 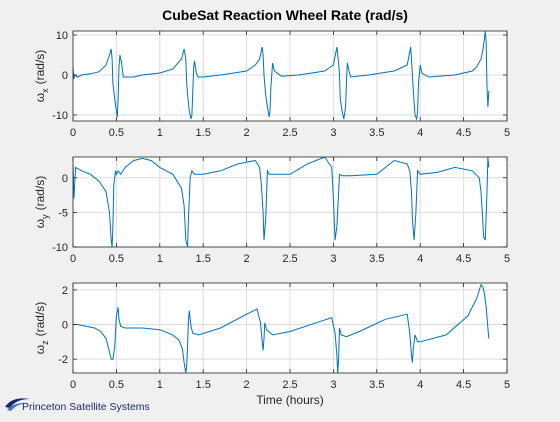 What do you see at coordinates (45, 216) in the screenshot?
I see `y-axis-label-subscript: y` at bounding box center [45, 216].